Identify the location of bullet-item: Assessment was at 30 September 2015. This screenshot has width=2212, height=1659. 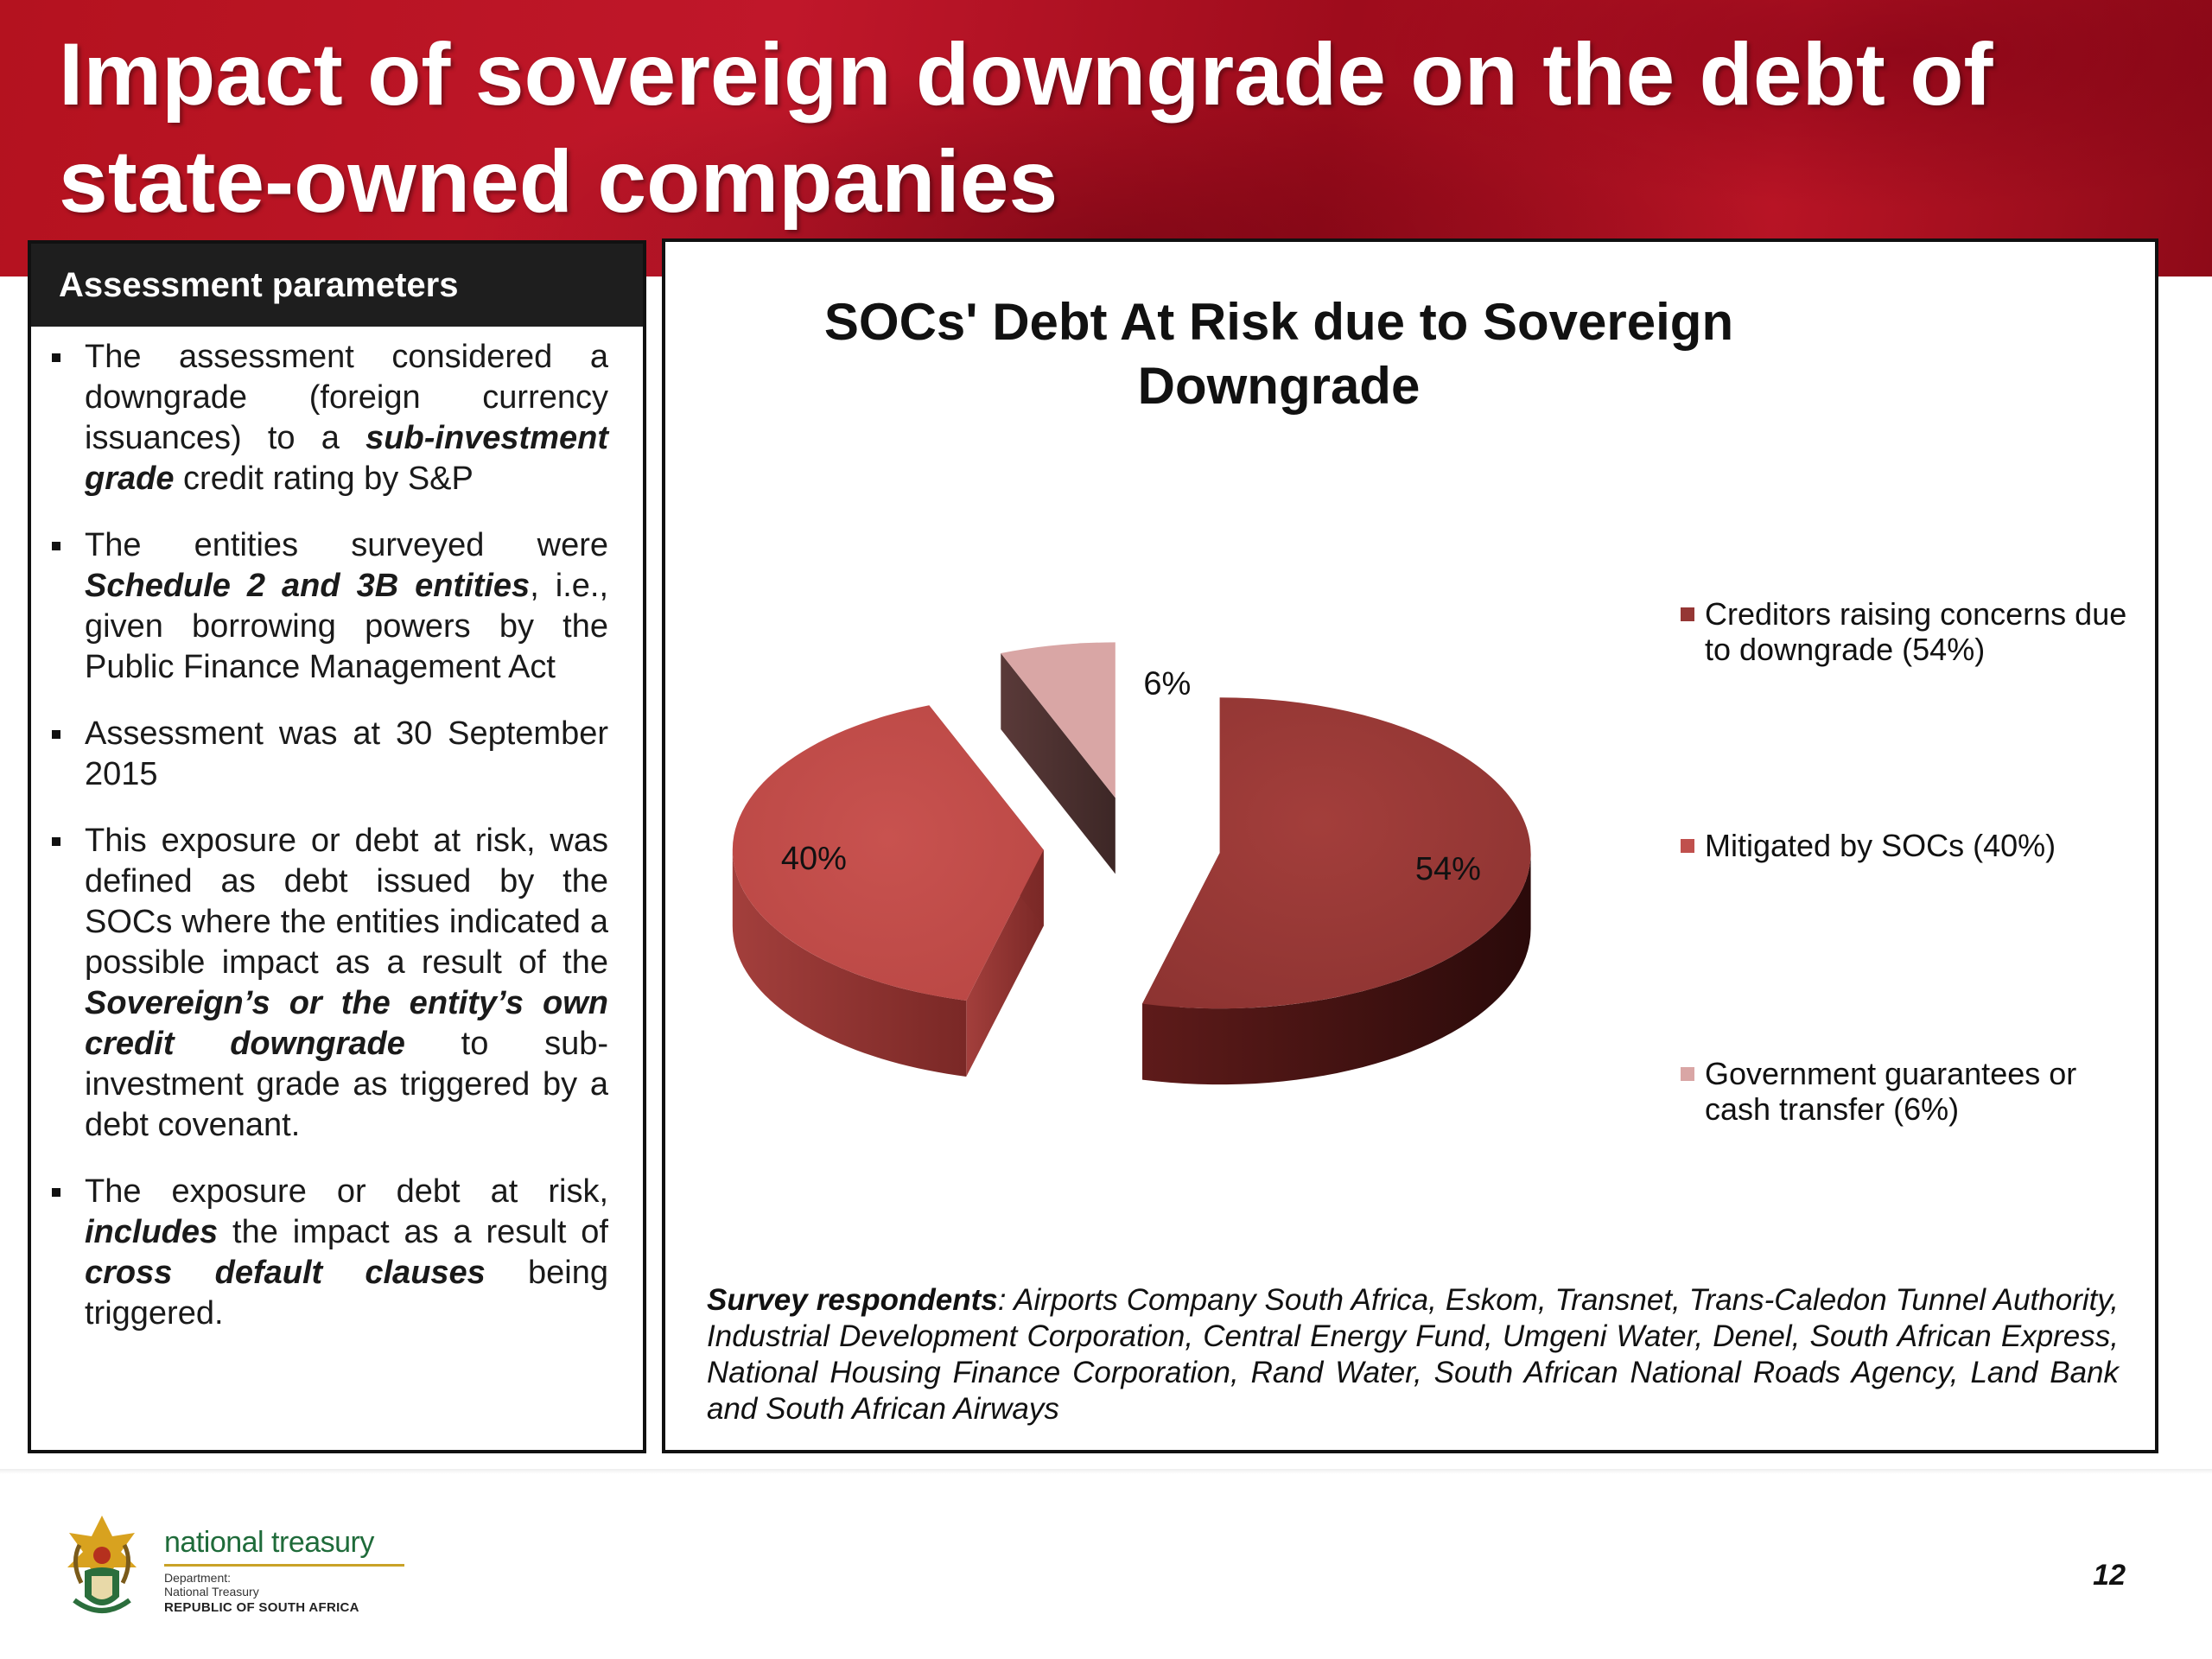
(324, 754).